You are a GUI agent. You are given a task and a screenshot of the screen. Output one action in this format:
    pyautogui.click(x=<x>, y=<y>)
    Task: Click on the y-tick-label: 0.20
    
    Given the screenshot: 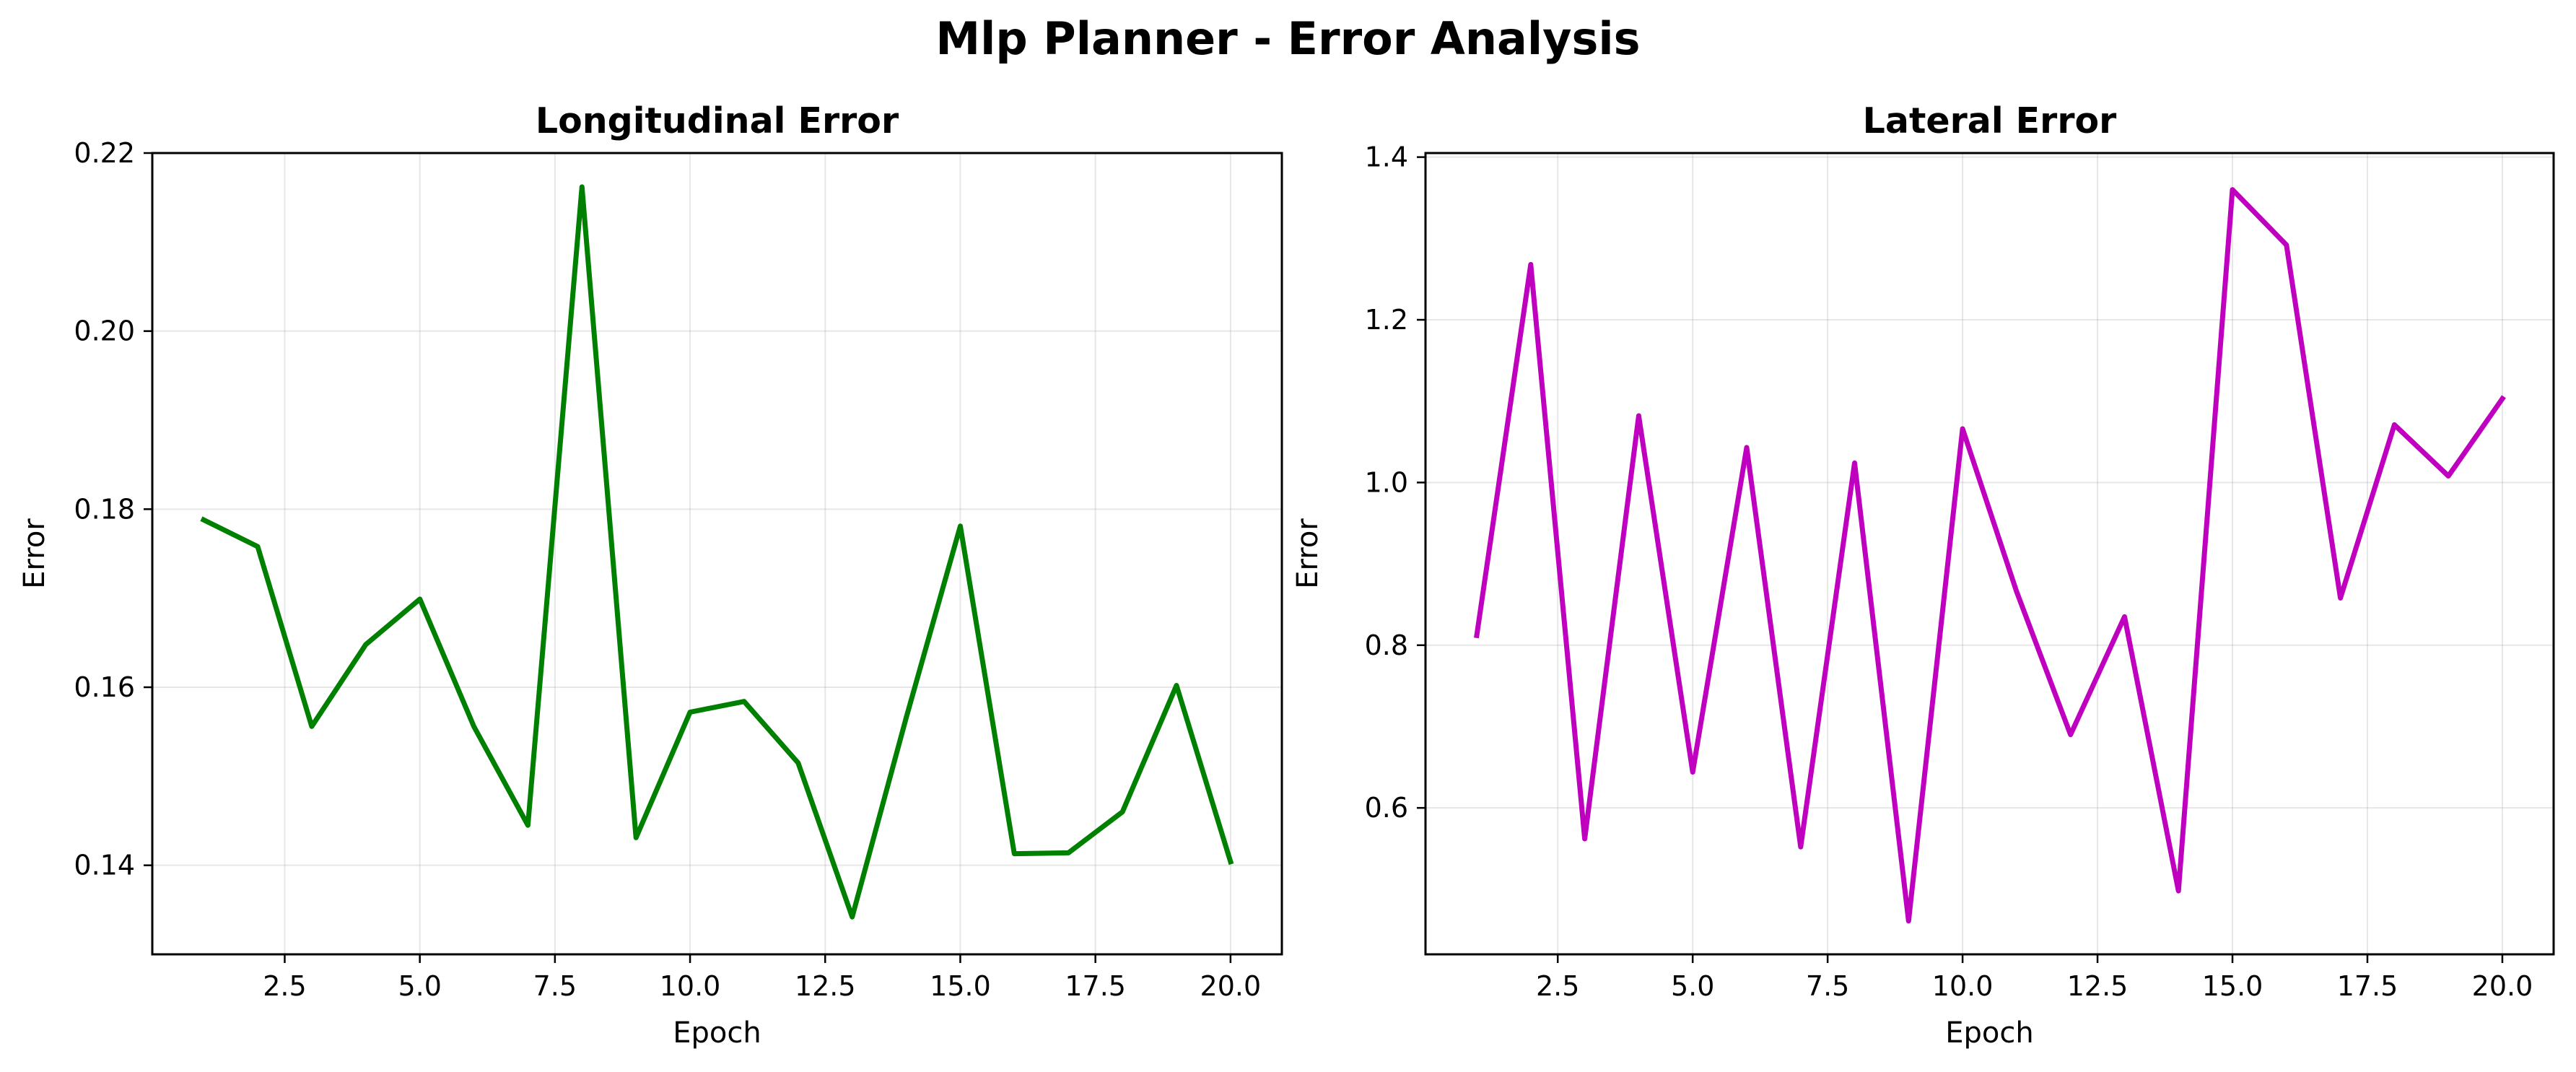 What is the action you would take?
    pyautogui.click(x=104, y=331)
    